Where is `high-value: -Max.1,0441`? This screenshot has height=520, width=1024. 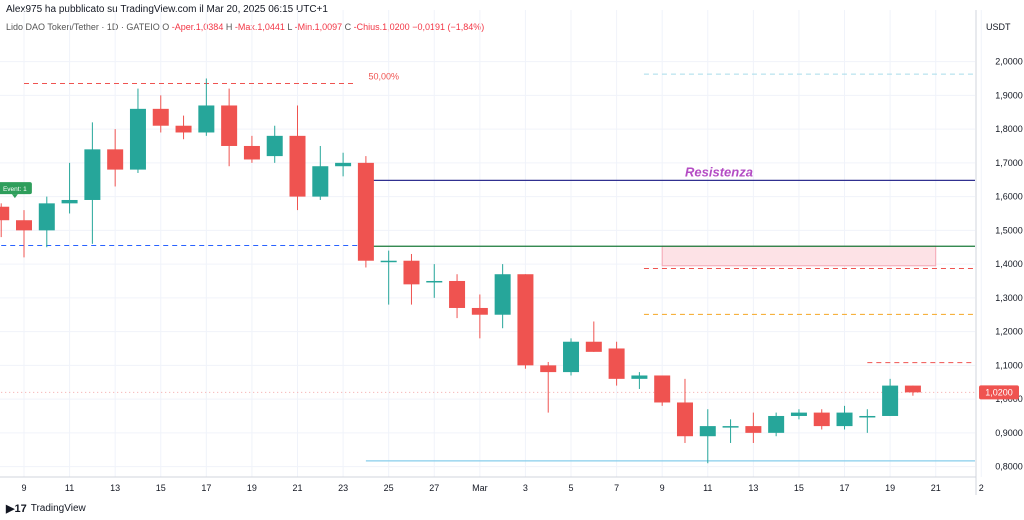 high-value: -Max.1,0441 is located at coordinates (259, 27).